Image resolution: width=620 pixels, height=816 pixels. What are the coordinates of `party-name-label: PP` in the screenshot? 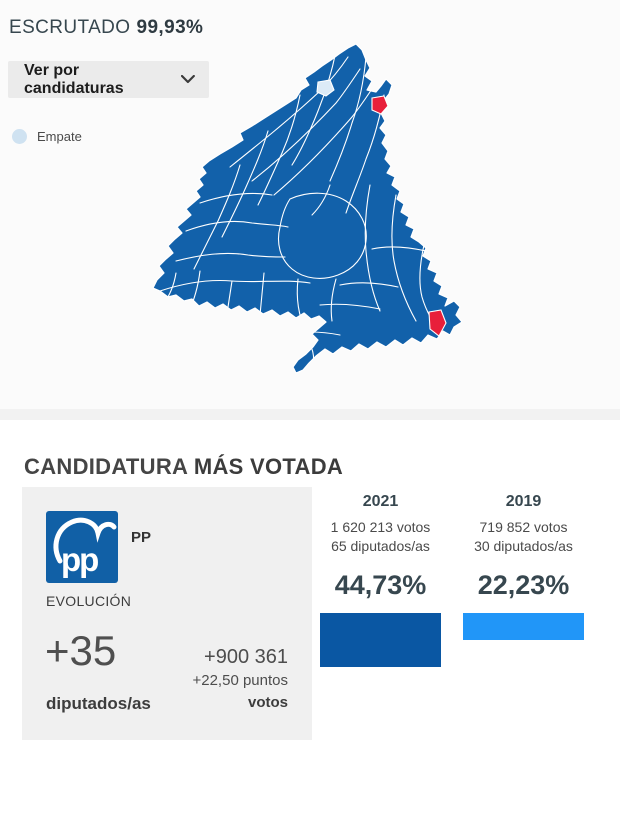 It's located at (141, 537).